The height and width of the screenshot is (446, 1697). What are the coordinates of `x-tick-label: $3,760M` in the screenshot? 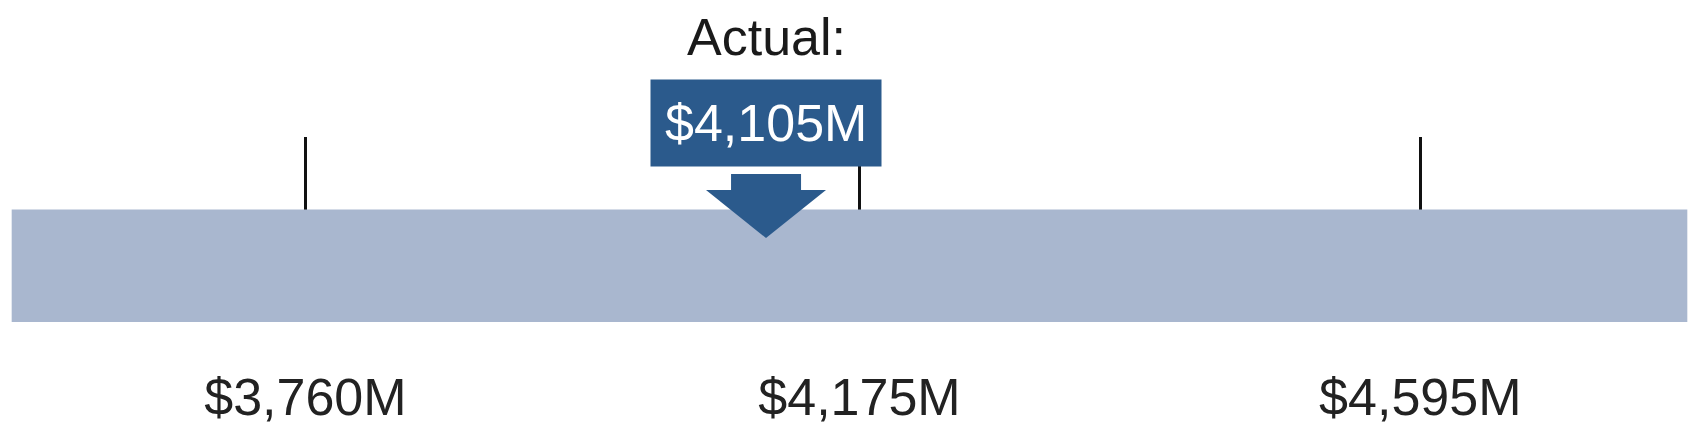 It's located at (305, 397).